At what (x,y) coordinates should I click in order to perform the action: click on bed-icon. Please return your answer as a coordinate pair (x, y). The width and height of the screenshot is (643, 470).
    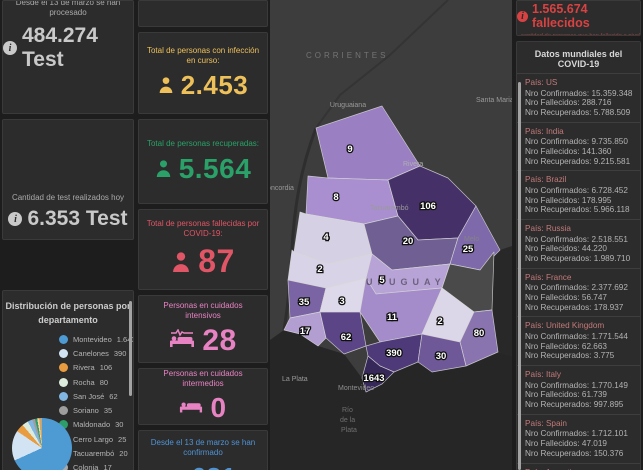
    Looking at the image, I should click on (191, 408).